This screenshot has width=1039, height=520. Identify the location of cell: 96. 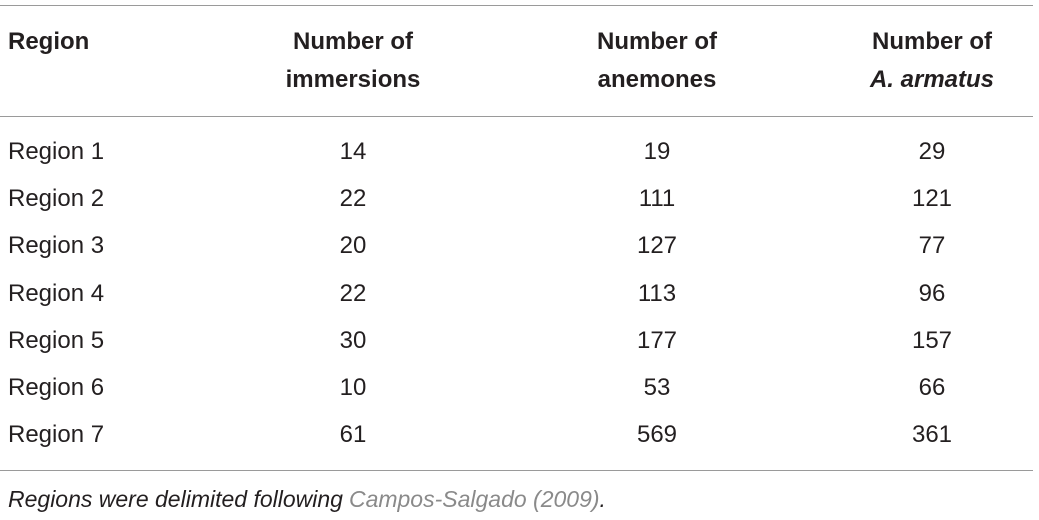
(932, 293).